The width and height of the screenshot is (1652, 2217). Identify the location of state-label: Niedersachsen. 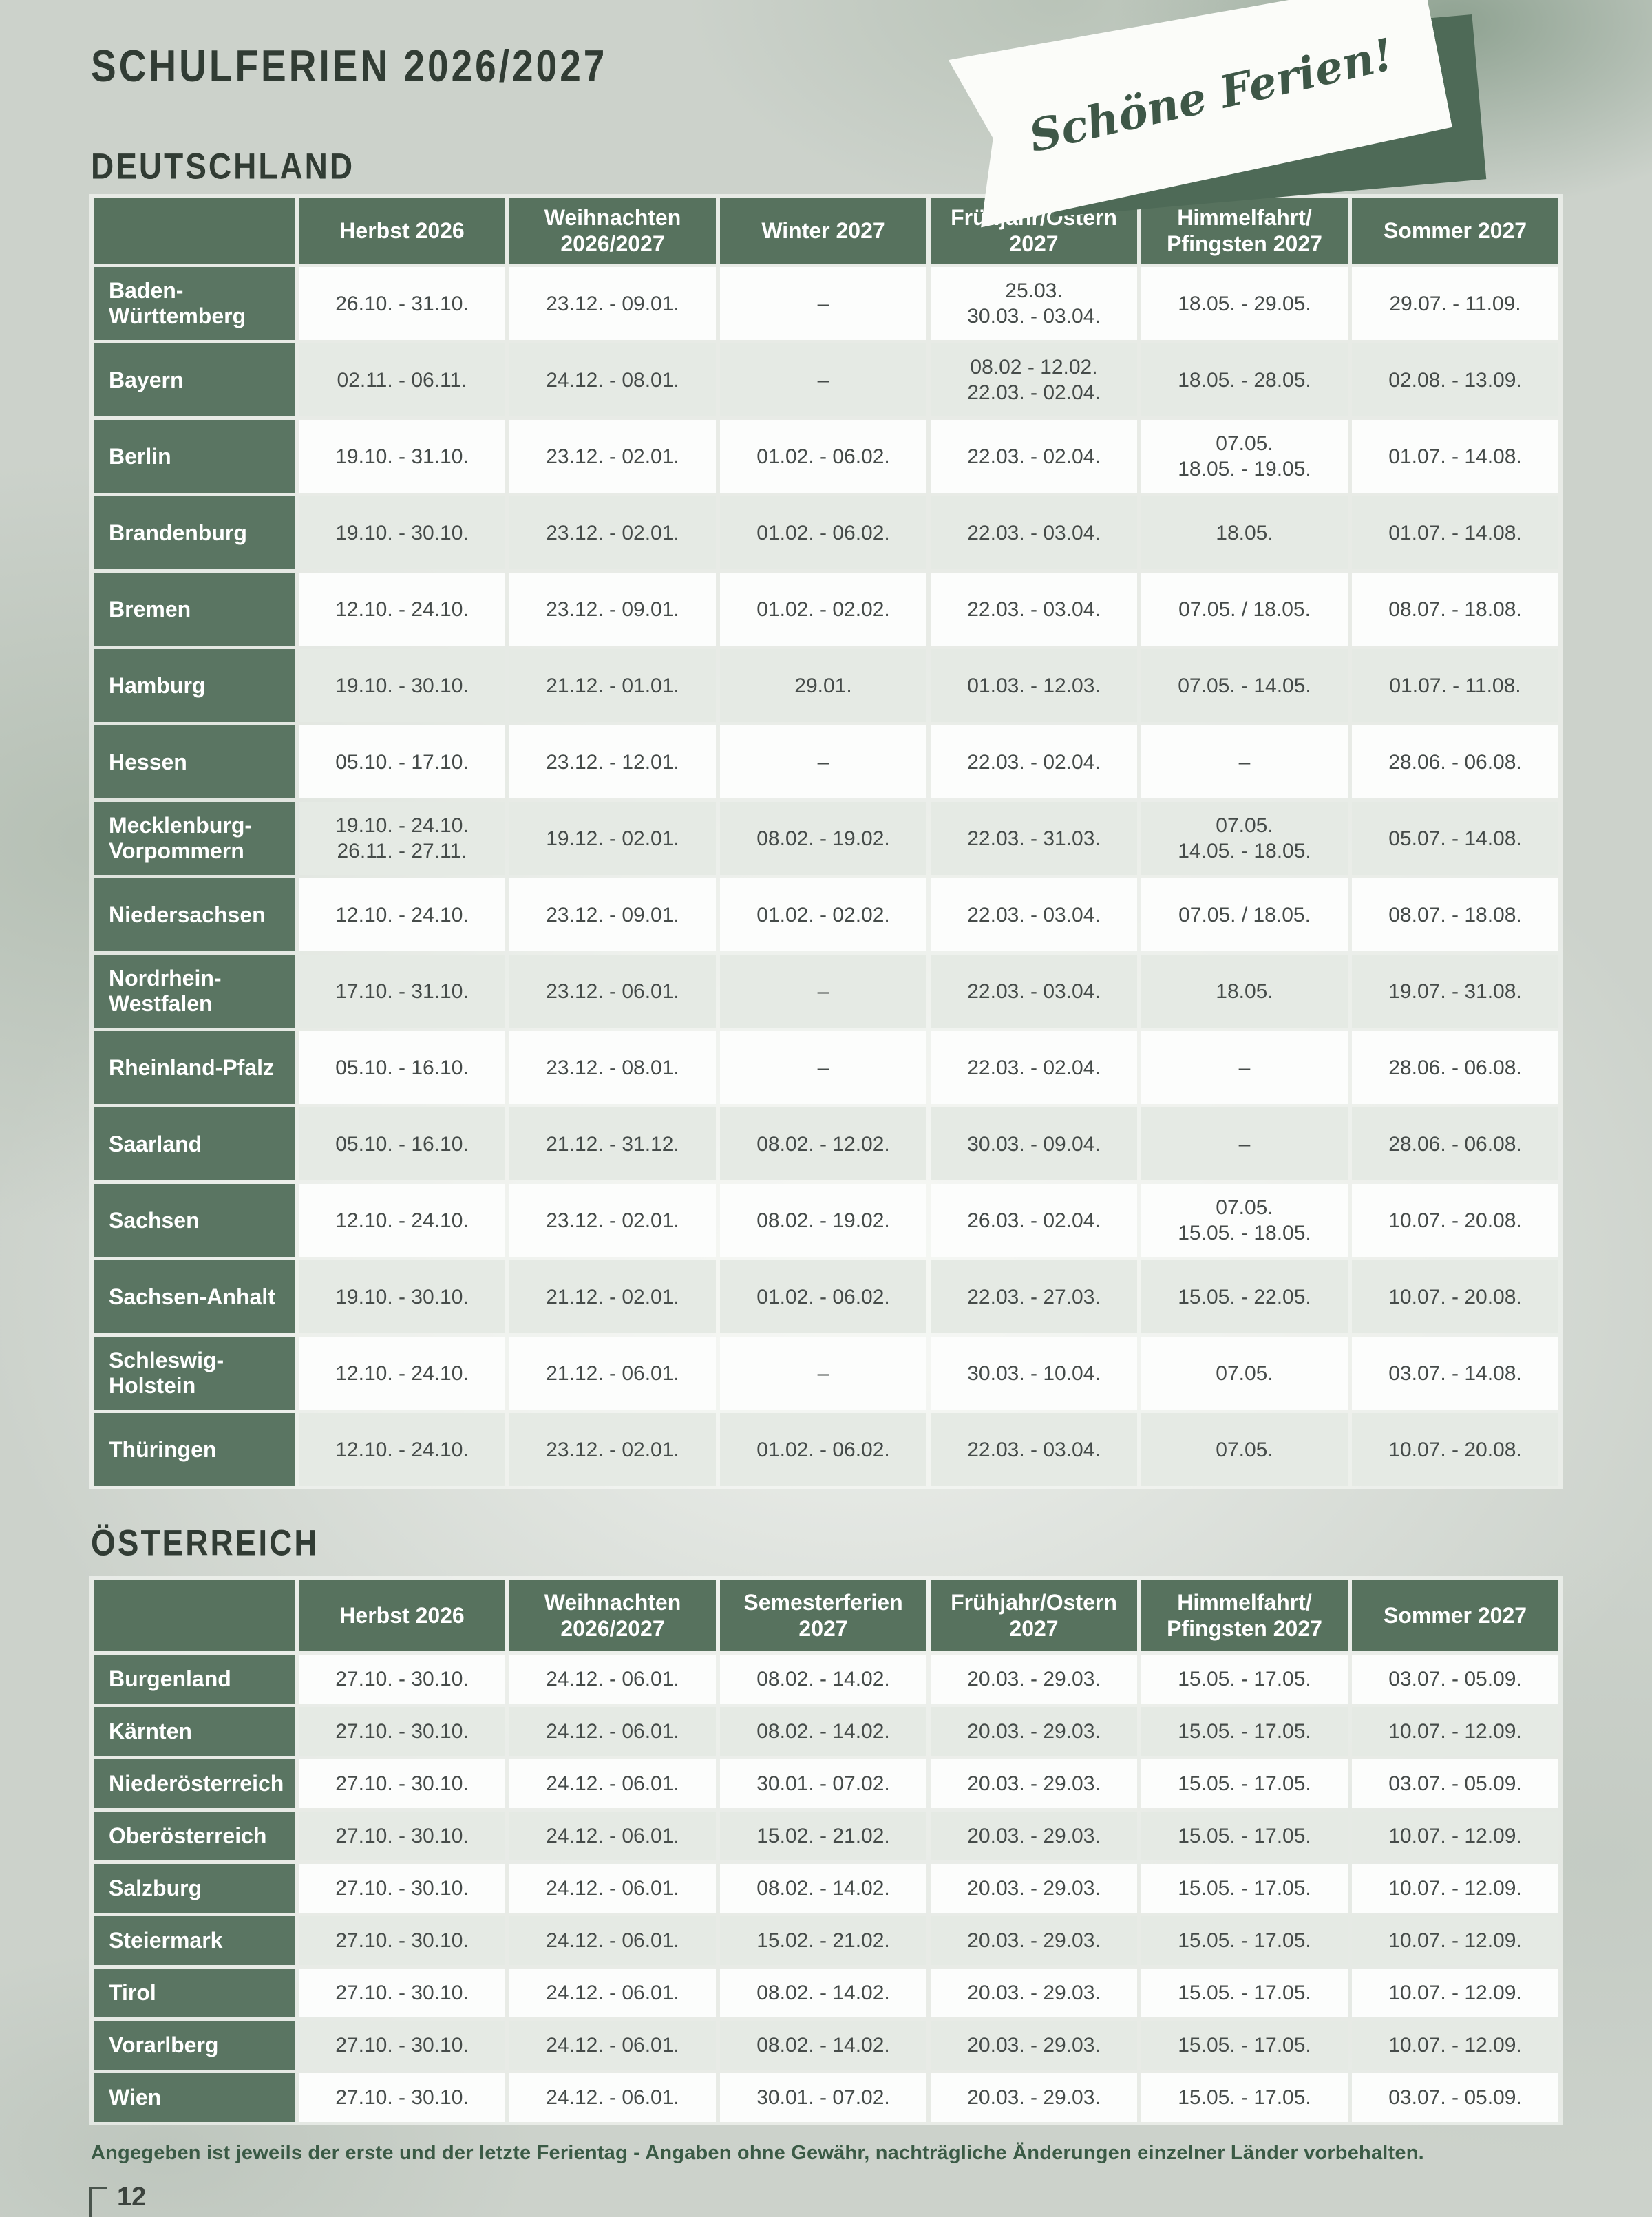
(194, 914).